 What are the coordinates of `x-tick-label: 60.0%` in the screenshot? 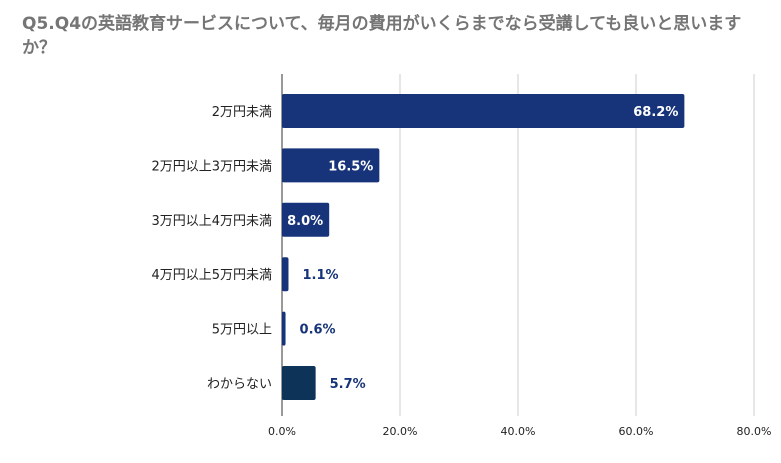 It's located at (636, 431).